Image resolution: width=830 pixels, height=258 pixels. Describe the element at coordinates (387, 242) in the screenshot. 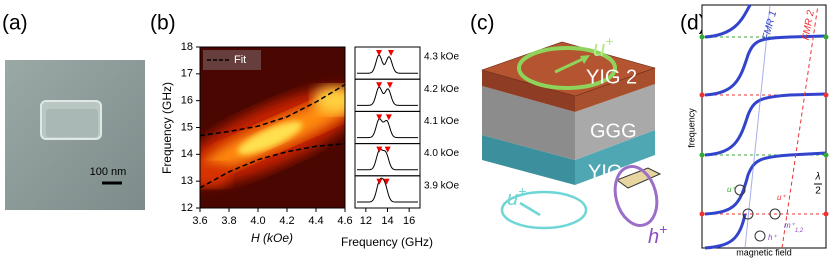

I see `x-axis-label: Frequency (GHz)` at that location.